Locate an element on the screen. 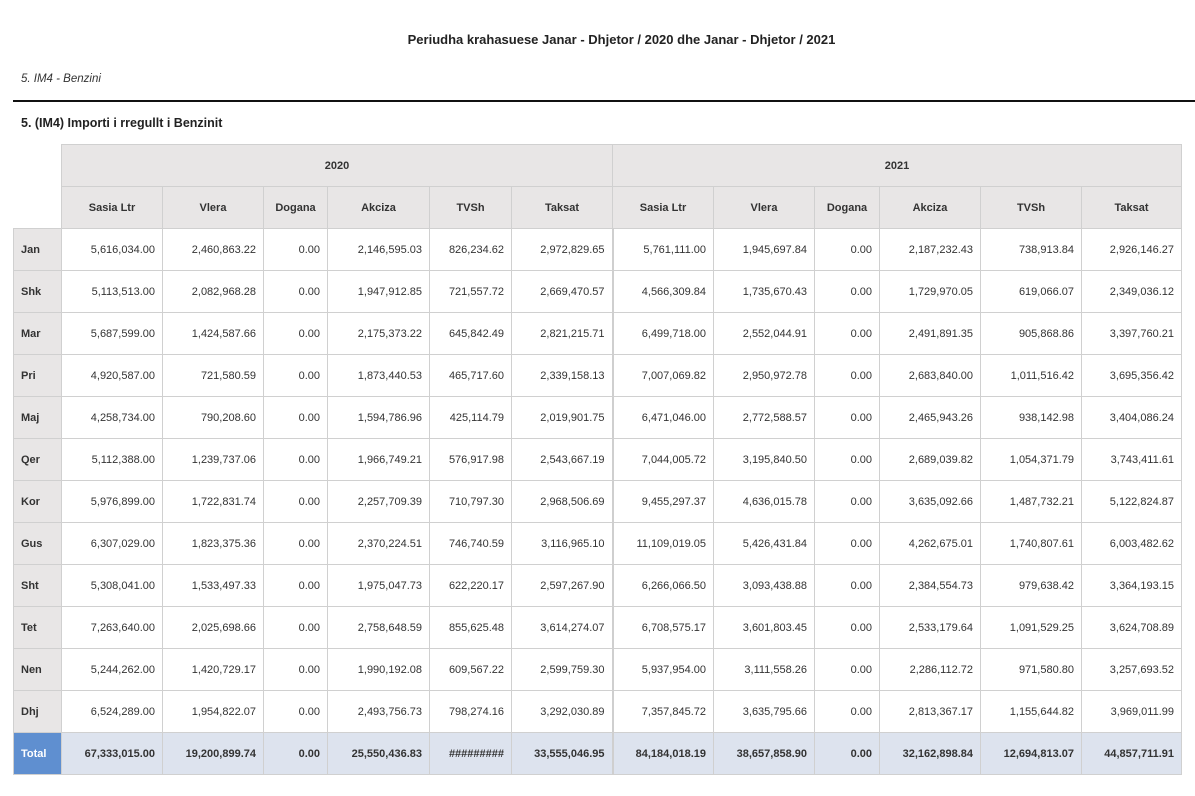 The height and width of the screenshot is (796, 1195). cell-y2020-sasia-ltr: 6,524,289.00 is located at coordinates (112, 711).